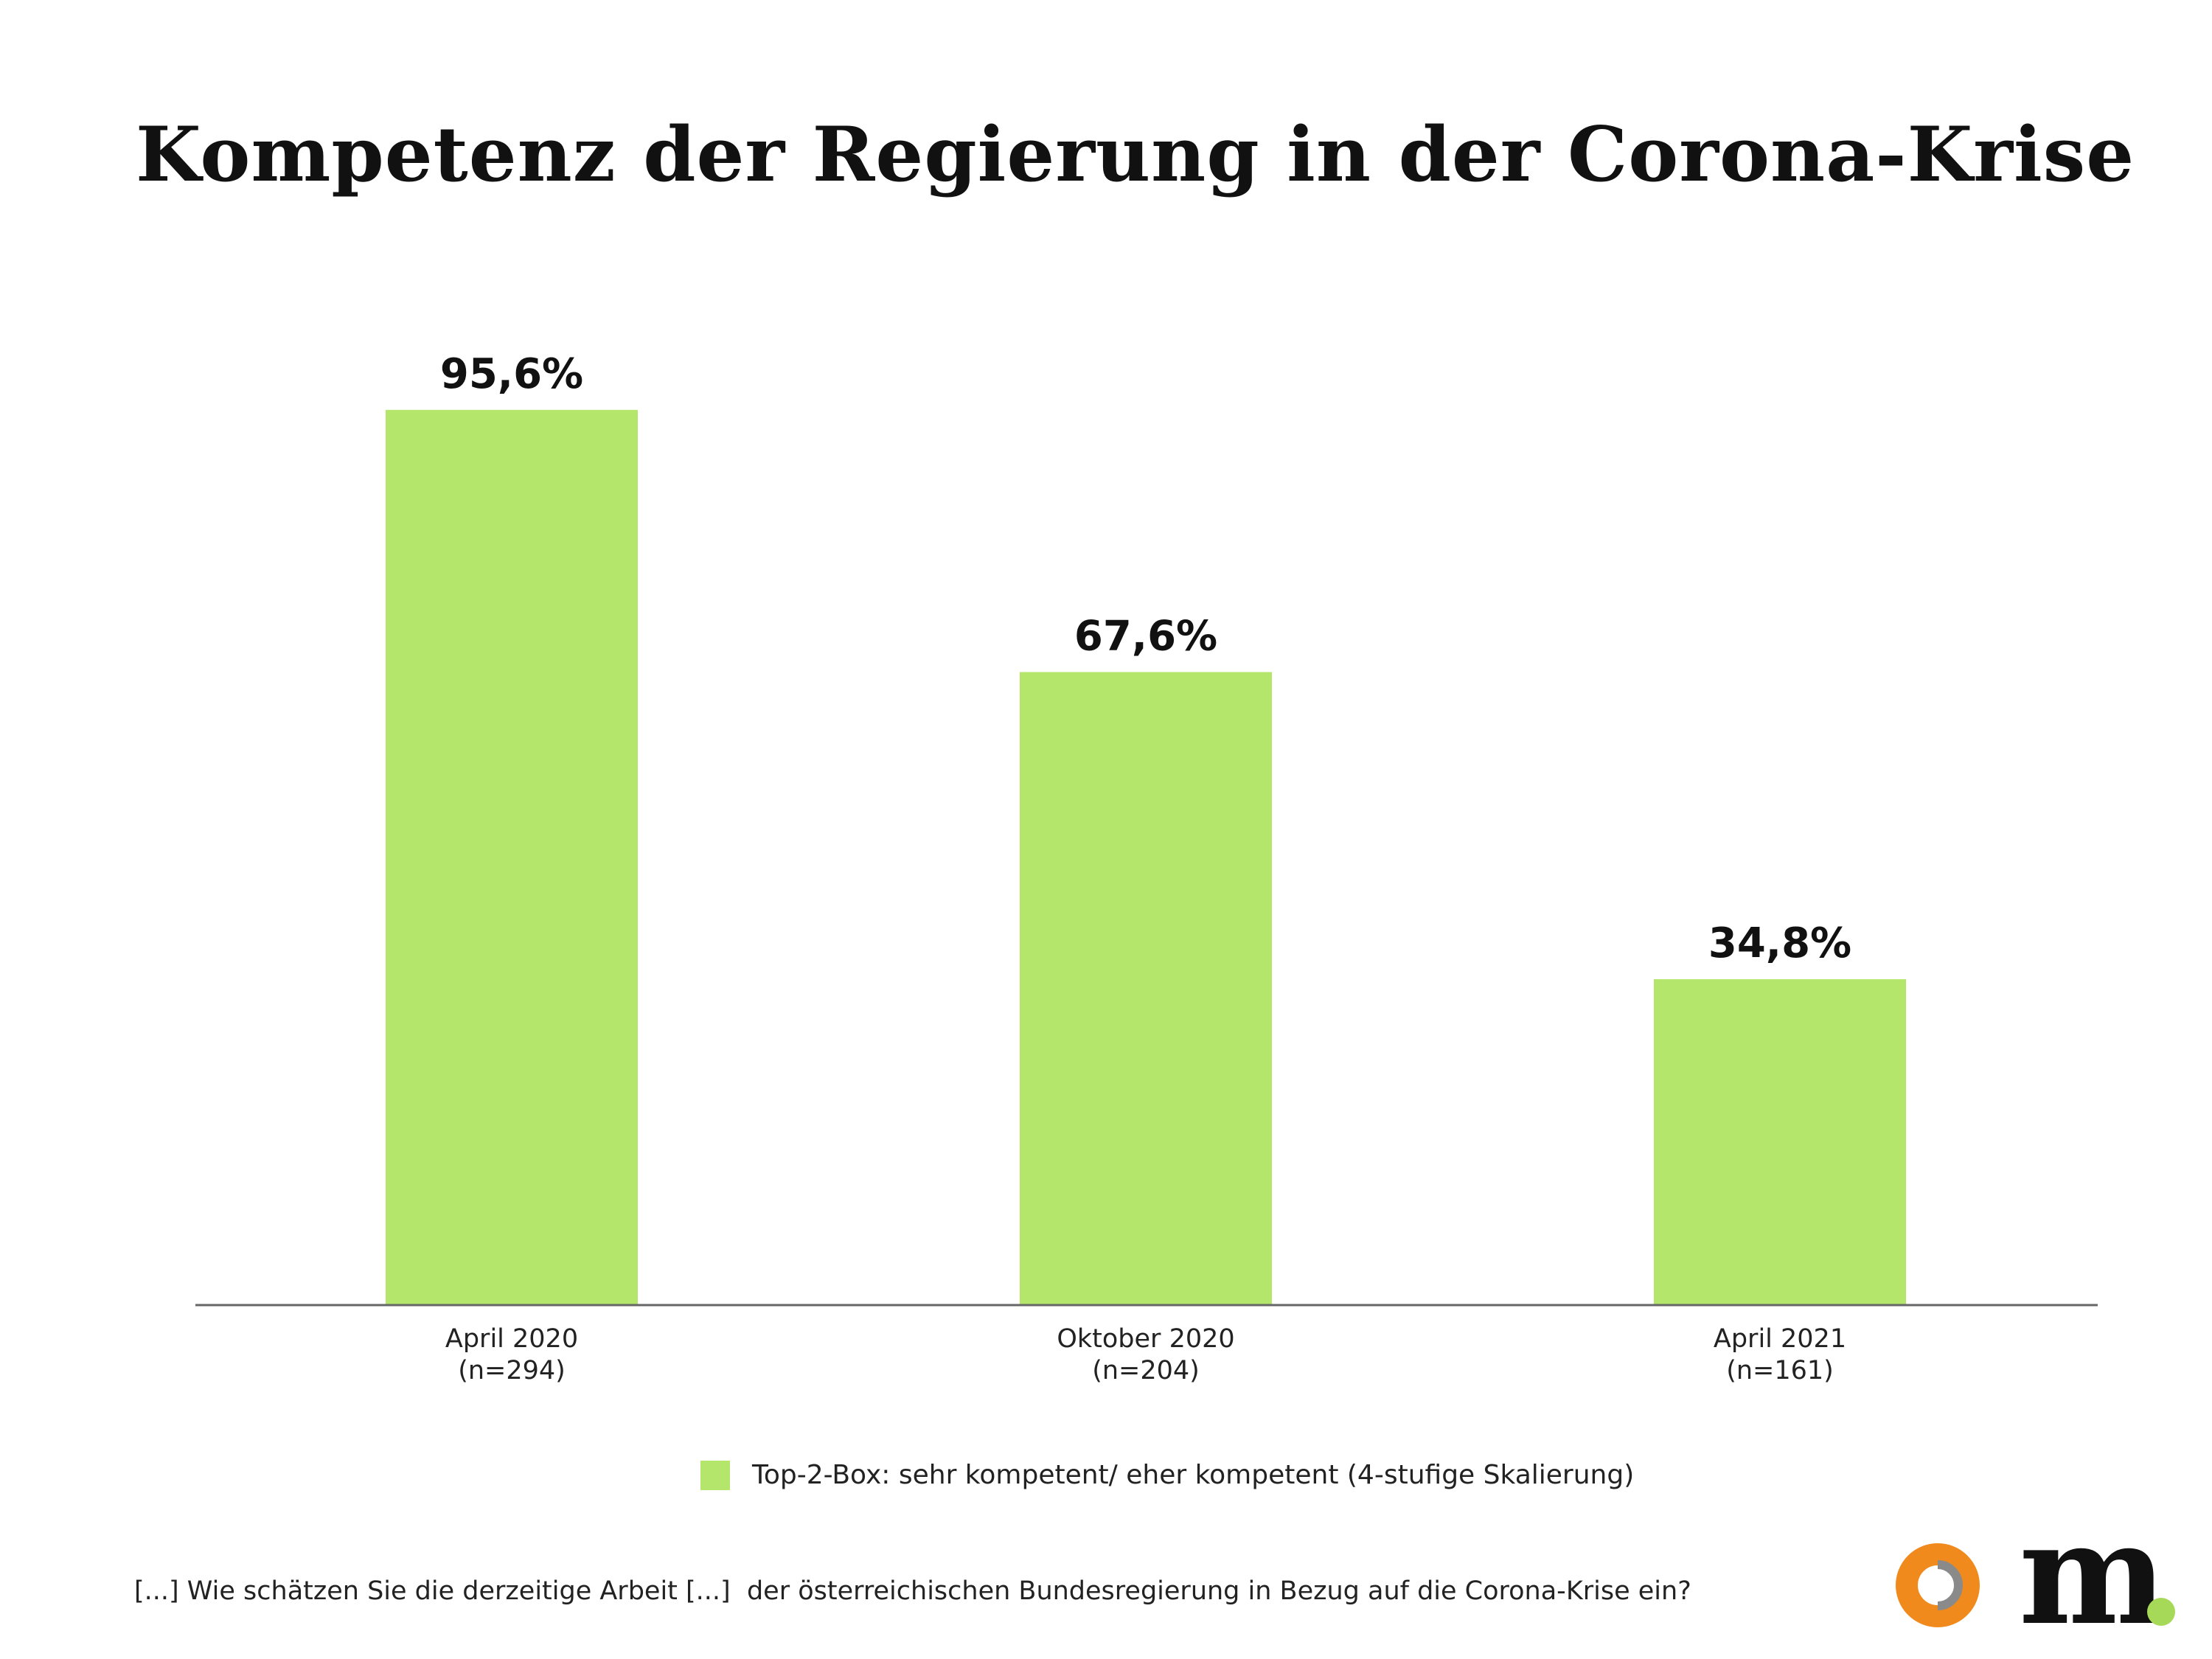  I want to click on sample-size-label-3: (n=161), so click(1780, 1370).